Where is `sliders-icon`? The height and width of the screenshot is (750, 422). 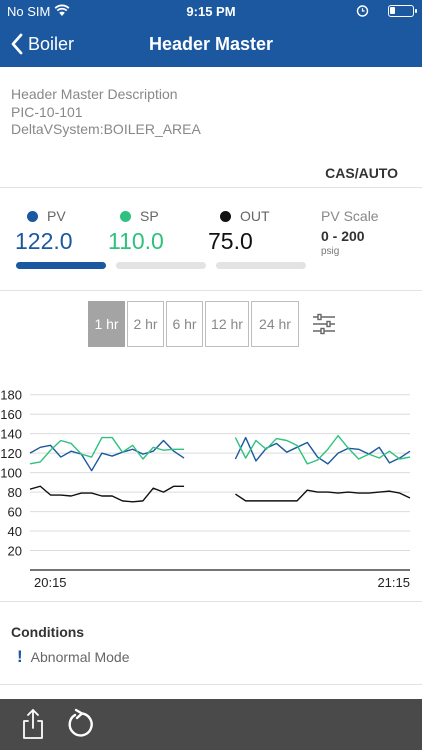 sliders-icon is located at coordinates (324, 324).